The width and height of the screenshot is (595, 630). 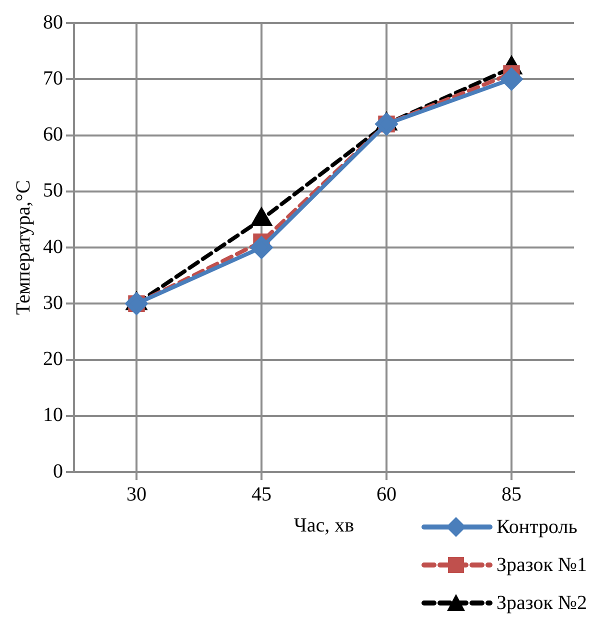 What do you see at coordinates (53, 359) in the screenshot?
I see `y-tick-label: 20` at bounding box center [53, 359].